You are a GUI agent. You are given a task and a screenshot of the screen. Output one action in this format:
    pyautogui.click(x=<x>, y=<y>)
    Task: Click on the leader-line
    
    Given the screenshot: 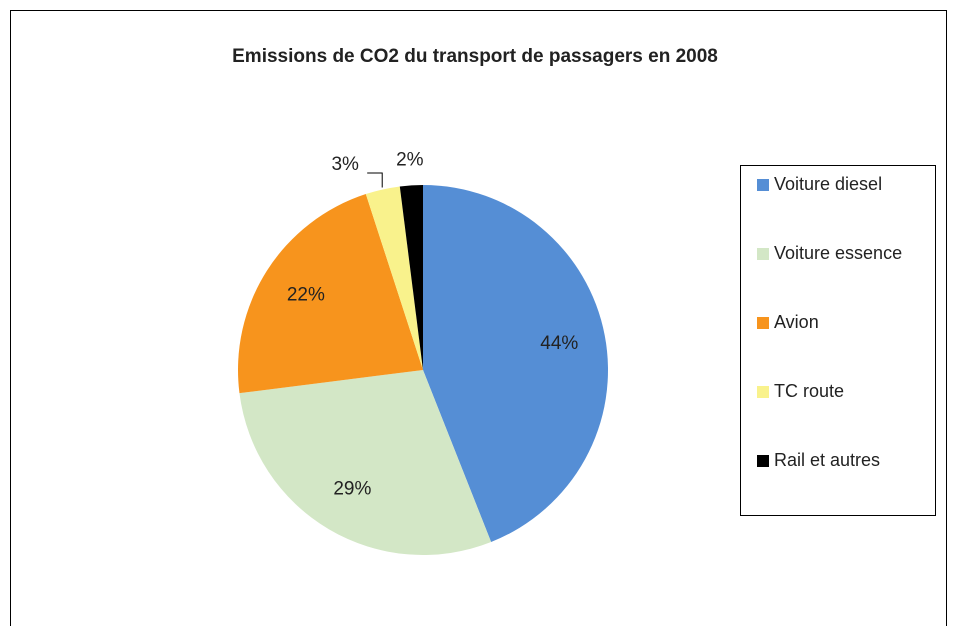 What is the action you would take?
    pyautogui.click(x=375, y=180)
    